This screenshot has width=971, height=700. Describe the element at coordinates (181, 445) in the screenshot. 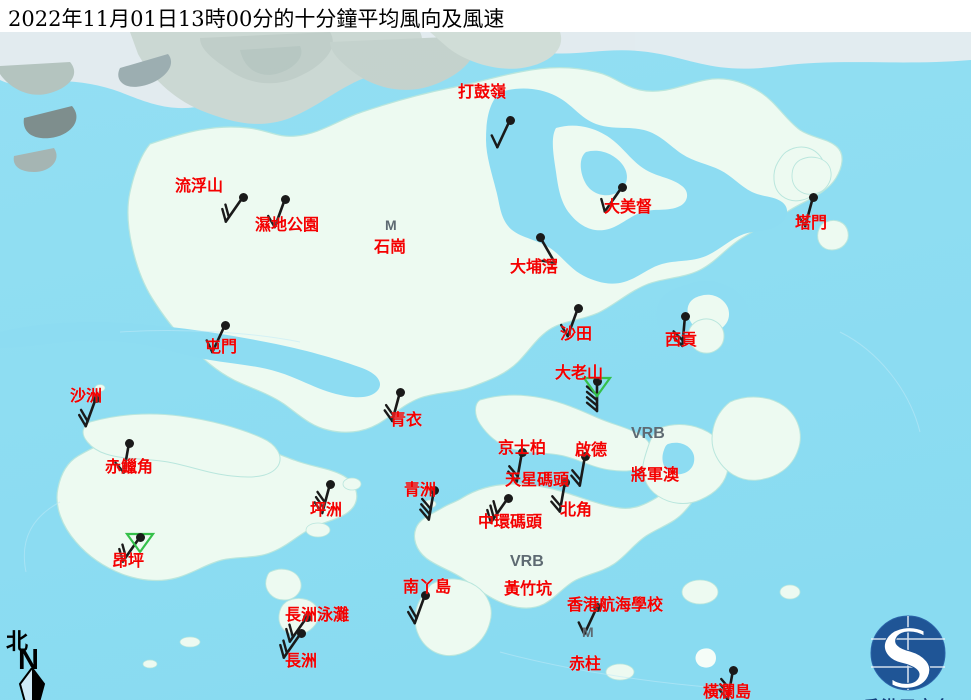

I see `chek-lap-kok-airport` at that location.